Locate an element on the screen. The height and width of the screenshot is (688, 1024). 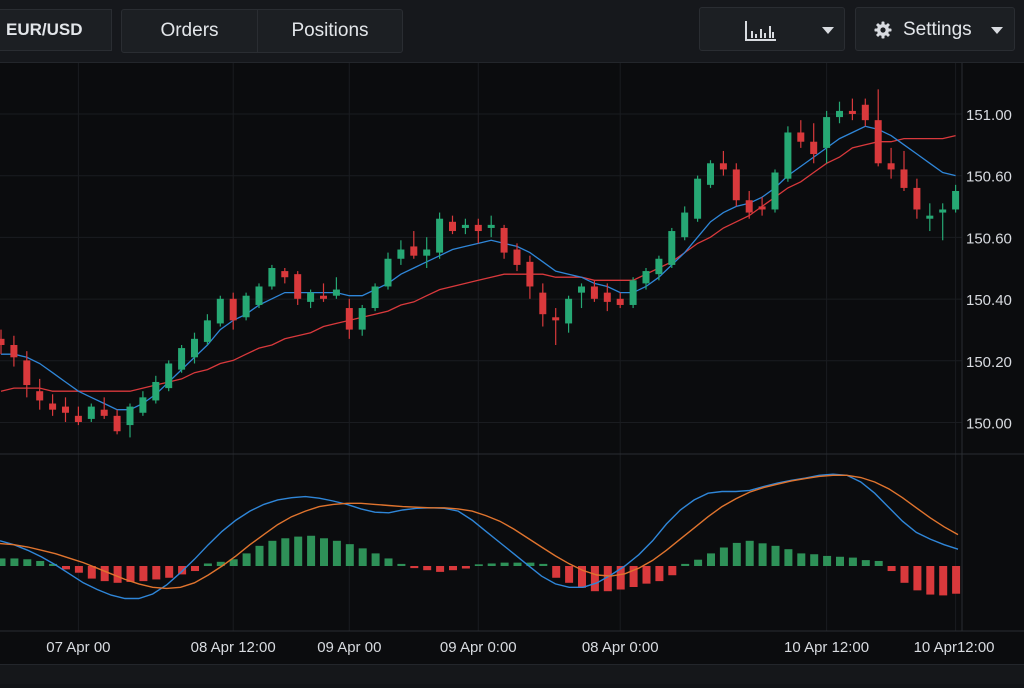
x-tick-label: 10 Apr12:00 is located at coordinates (954, 647).